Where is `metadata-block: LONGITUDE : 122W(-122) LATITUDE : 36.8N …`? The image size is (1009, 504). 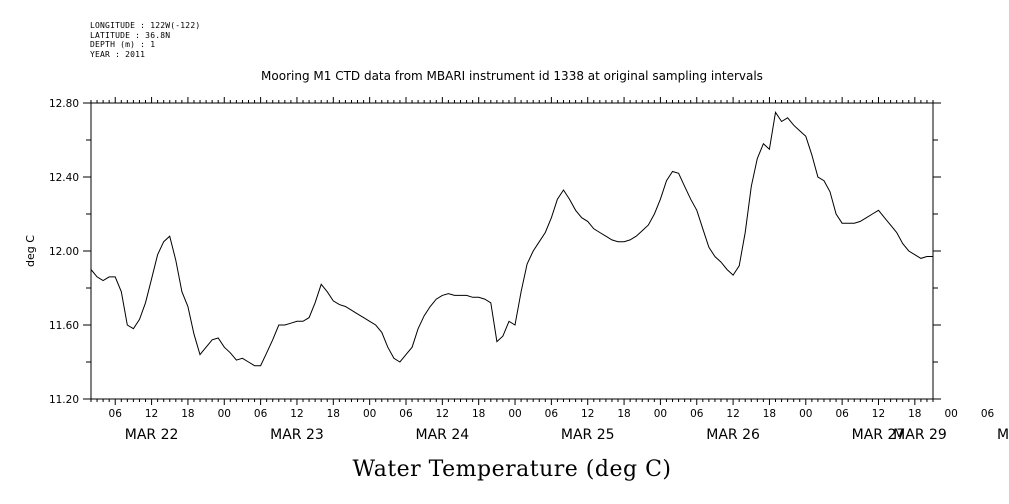
metadata-block: LONGITUDE : 122W(-122) LATITUDE : 36.8N … is located at coordinates (145, 40).